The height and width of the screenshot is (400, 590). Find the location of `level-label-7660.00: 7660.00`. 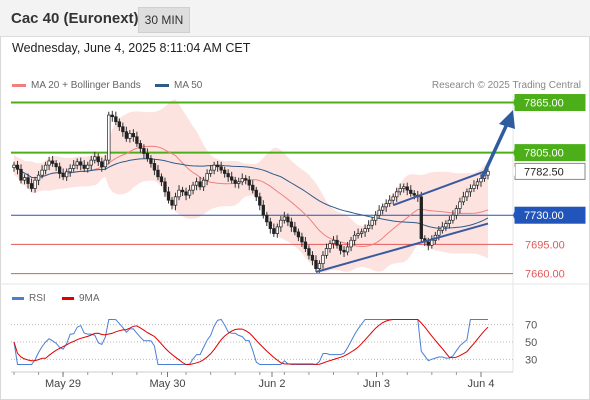

level-label-7660.00: 7660.00 is located at coordinates (545, 275).